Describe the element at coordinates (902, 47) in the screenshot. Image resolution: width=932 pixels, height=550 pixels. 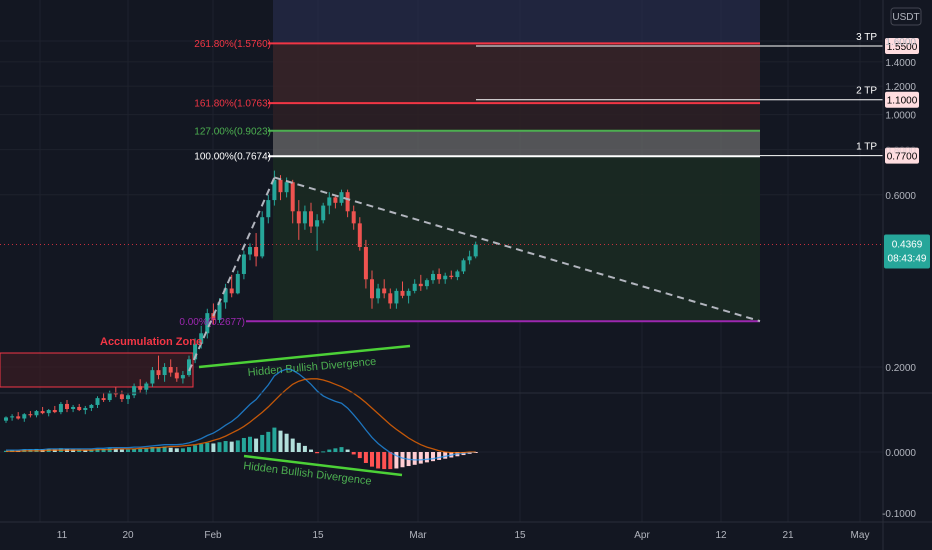
I see `tp-badge-text: 1.5500` at that location.